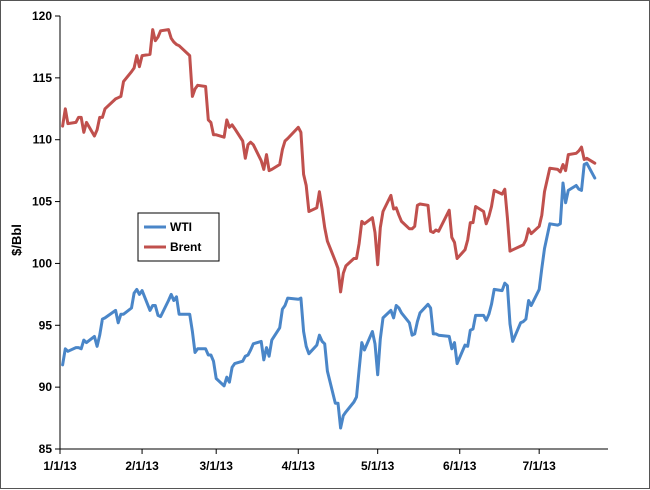  What do you see at coordinates (46, 449) in the screenshot?
I see `y-tick-label: 85` at bounding box center [46, 449].